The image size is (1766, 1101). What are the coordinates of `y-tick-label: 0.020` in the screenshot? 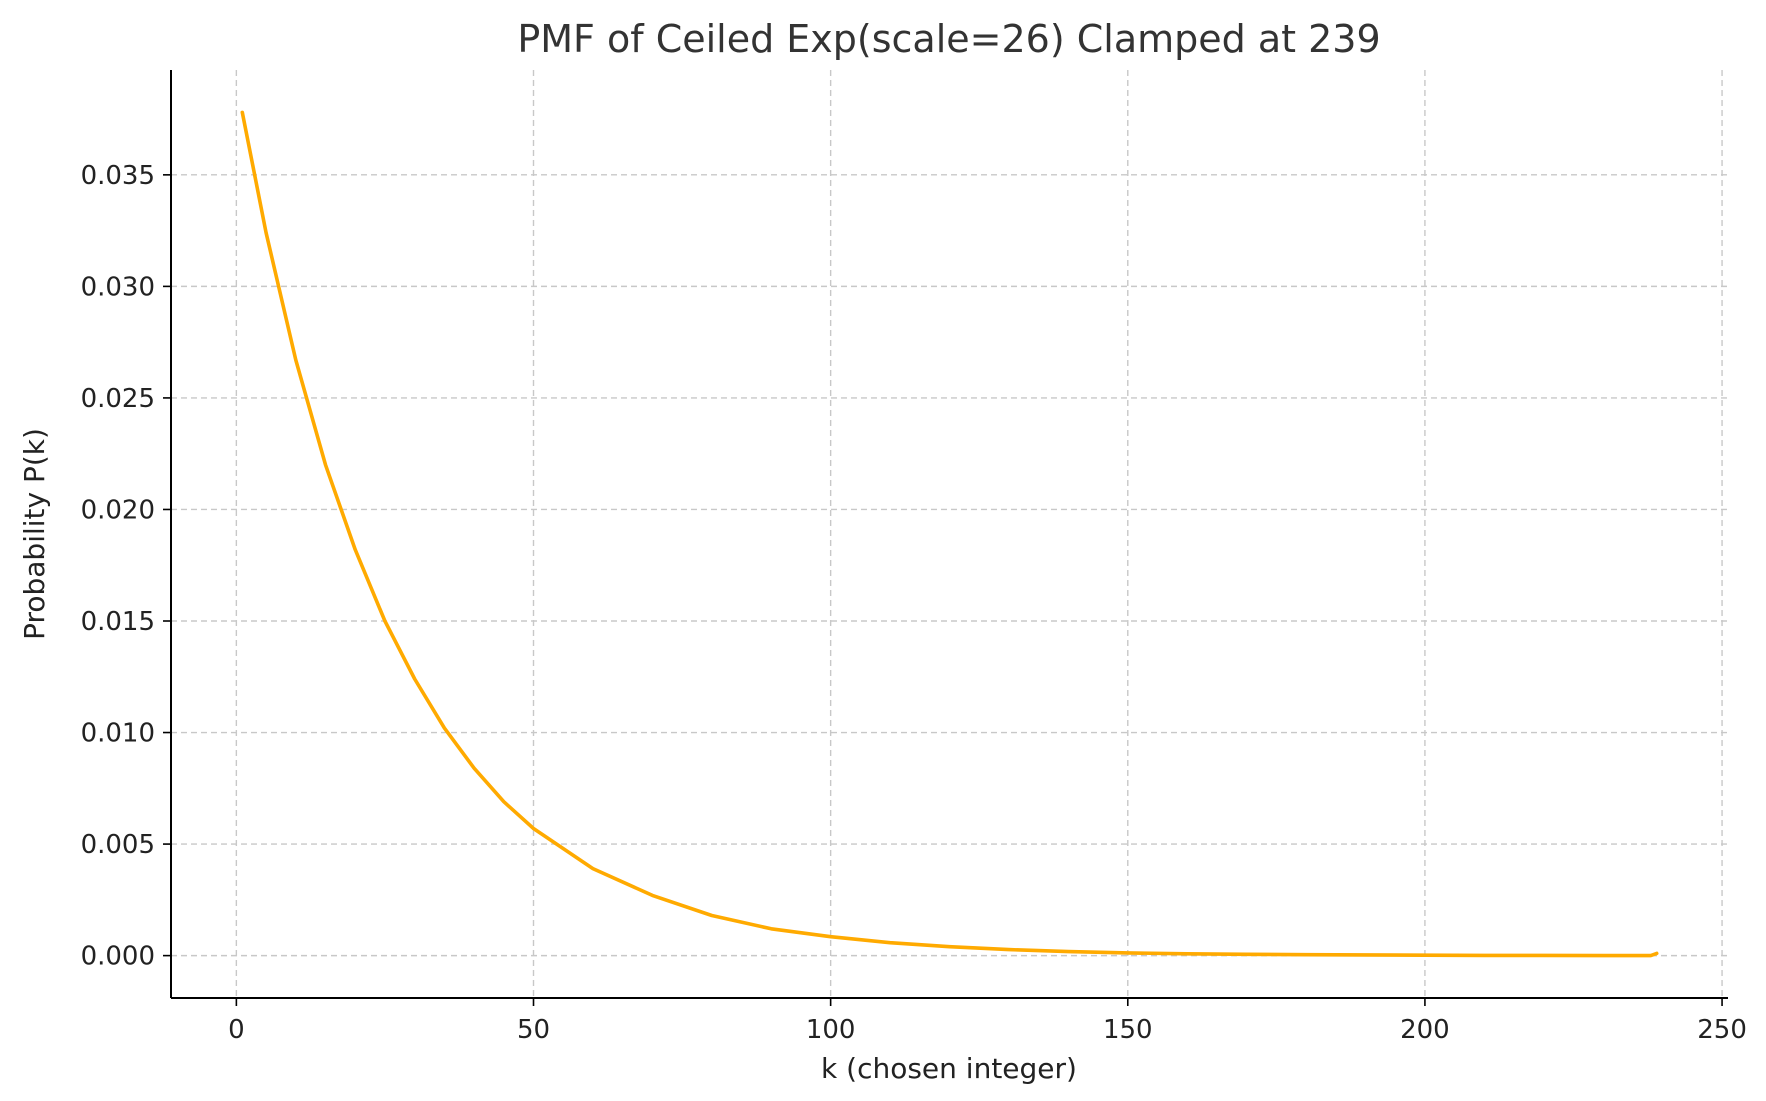 It's located at (118, 510).